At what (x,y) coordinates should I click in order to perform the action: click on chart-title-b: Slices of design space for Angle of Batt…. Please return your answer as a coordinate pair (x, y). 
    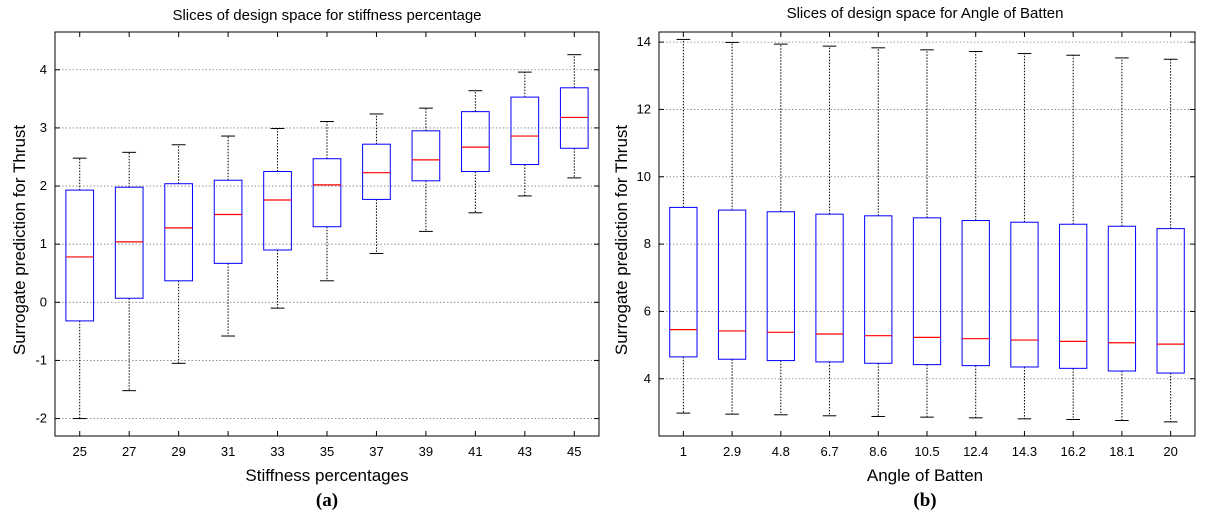
    Looking at the image, I should click on (925, 13).